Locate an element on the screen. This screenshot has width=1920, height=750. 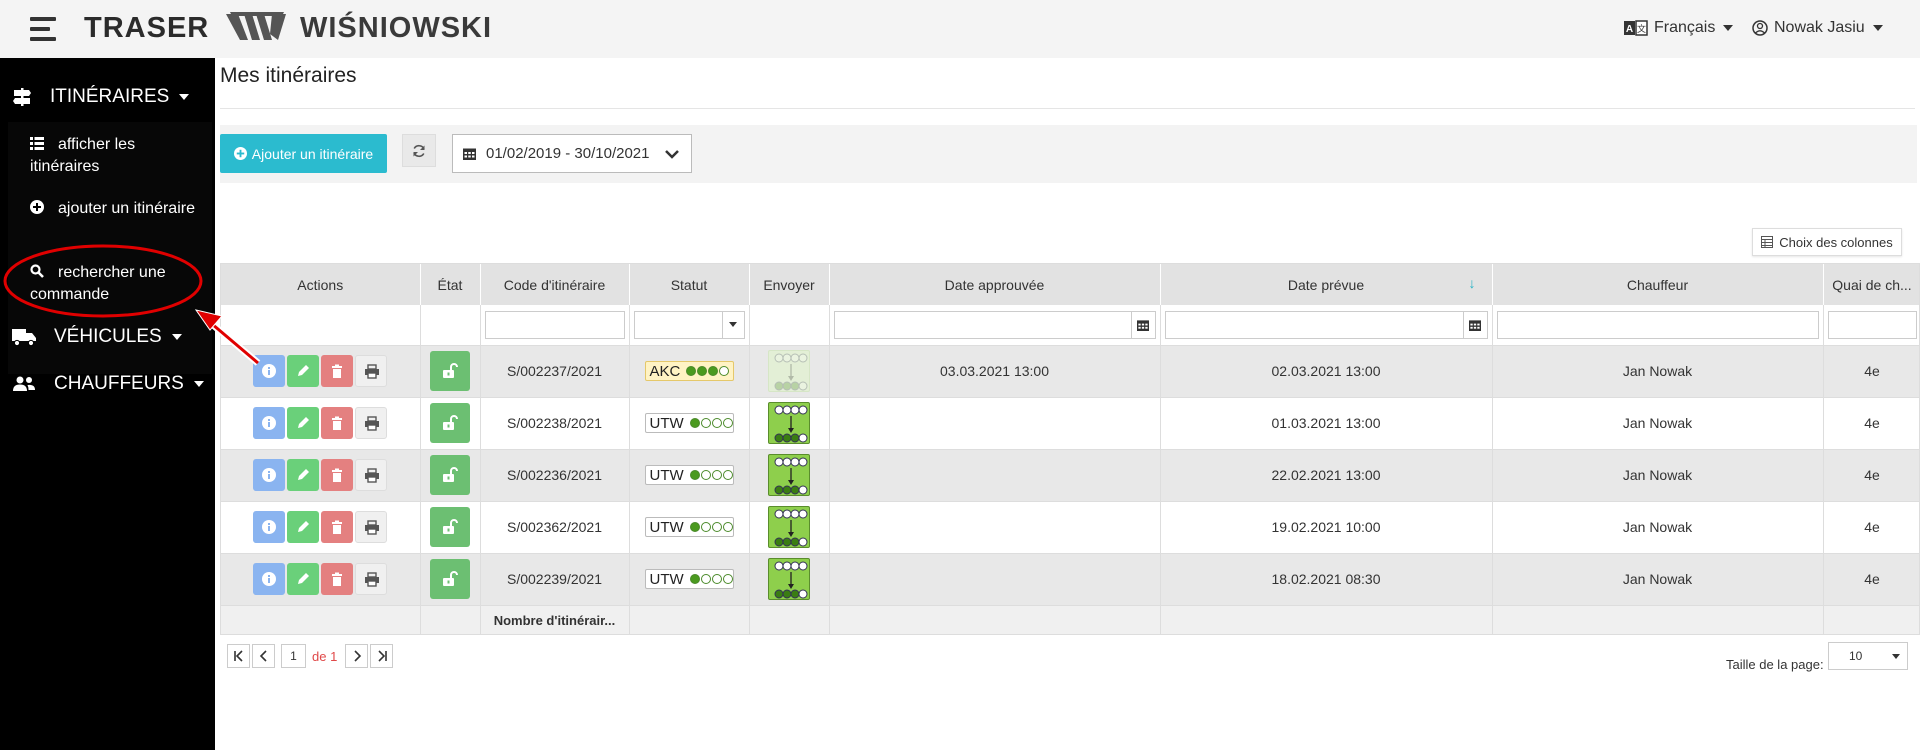
status-cell: UTW is located at coordinates (689, 527).